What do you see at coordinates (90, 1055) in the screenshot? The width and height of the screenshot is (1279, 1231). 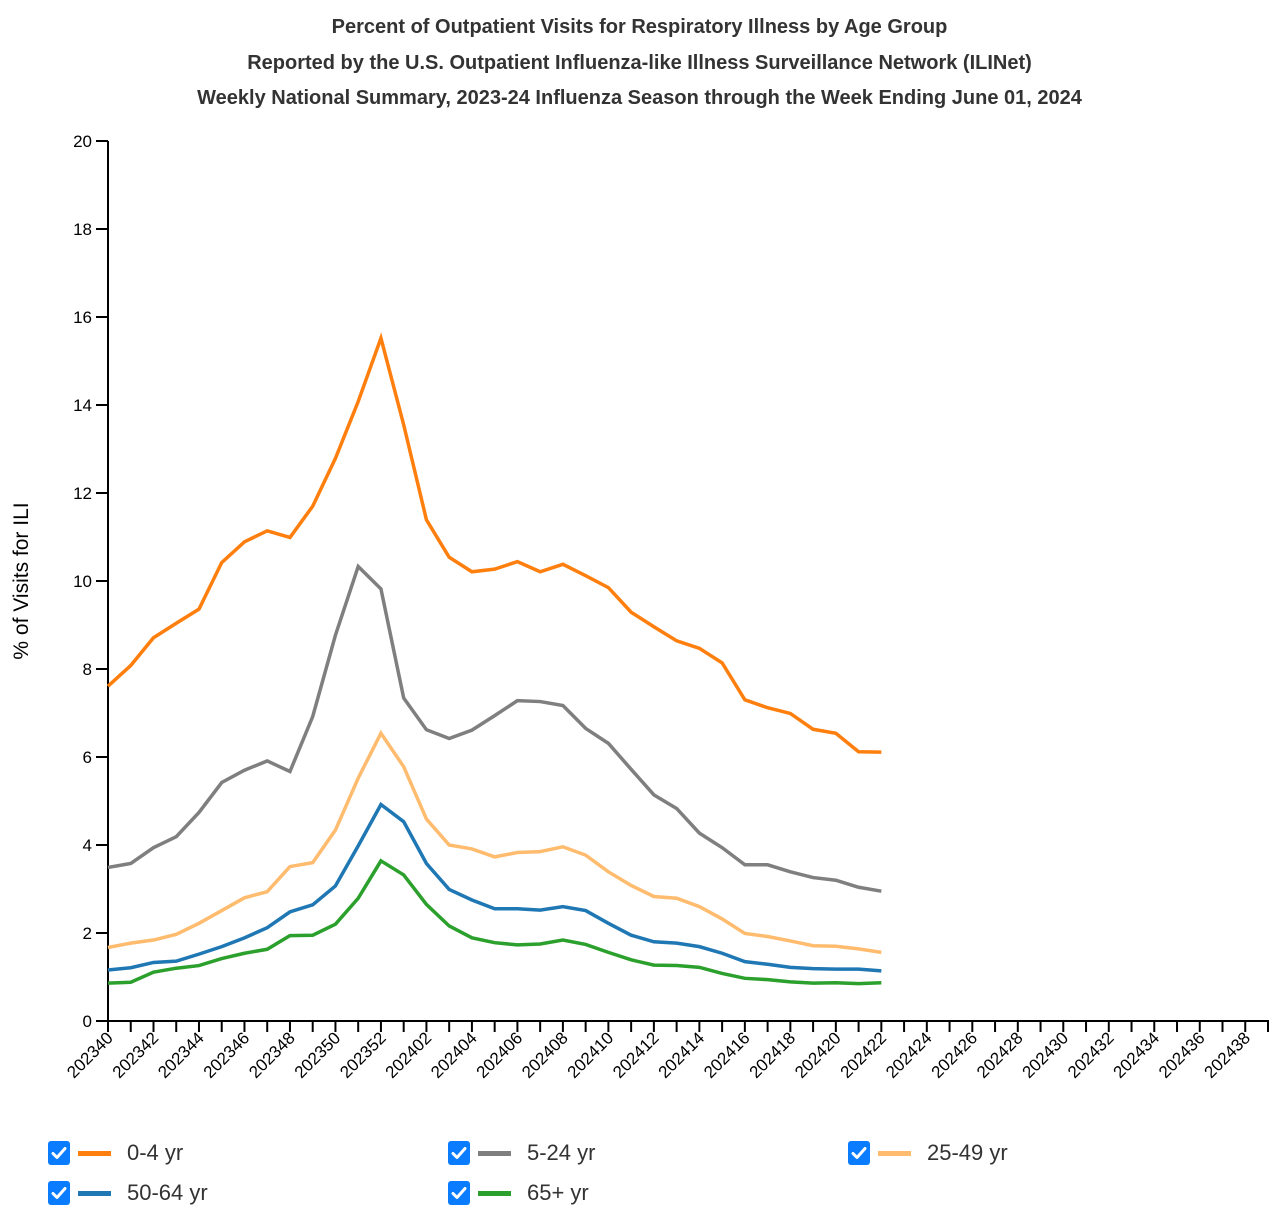 I see `x-tick-label: 202340` at bounding box center [90, 1055].